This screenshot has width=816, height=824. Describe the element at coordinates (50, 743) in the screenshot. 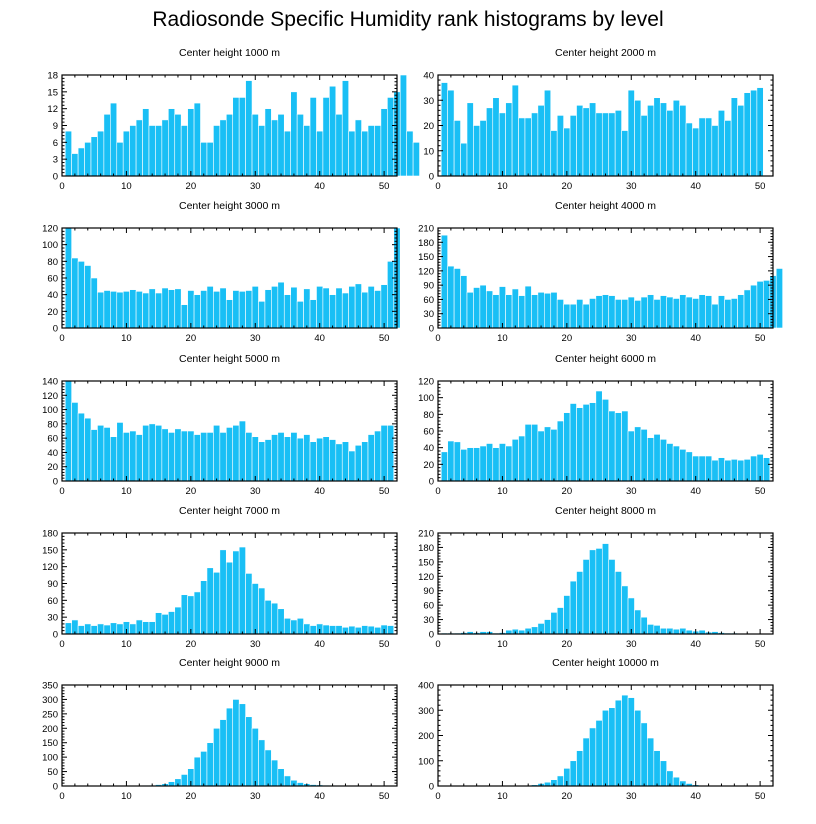

I see `y-tick-label: 150` at that location.